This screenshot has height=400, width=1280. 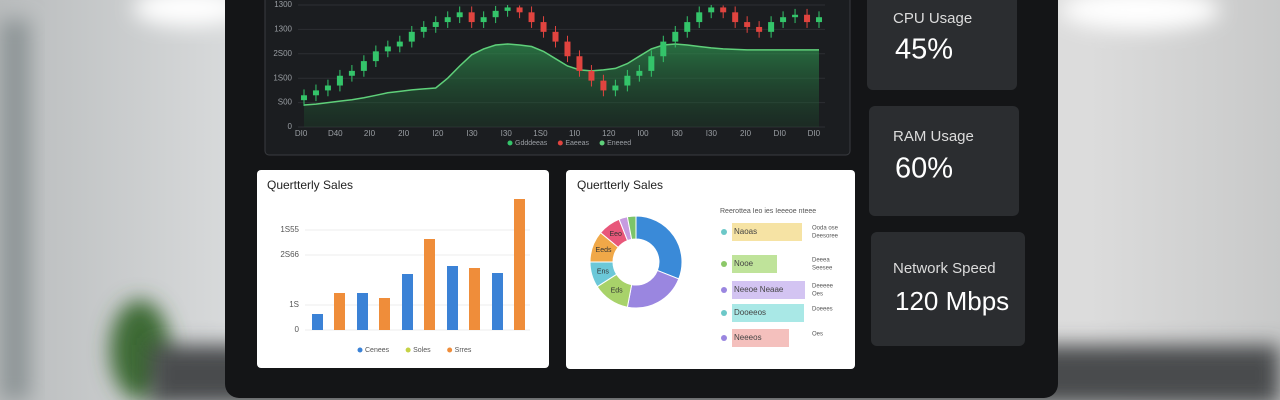 I want to click on y-tick-label: 0, so click(x=290, y=126).